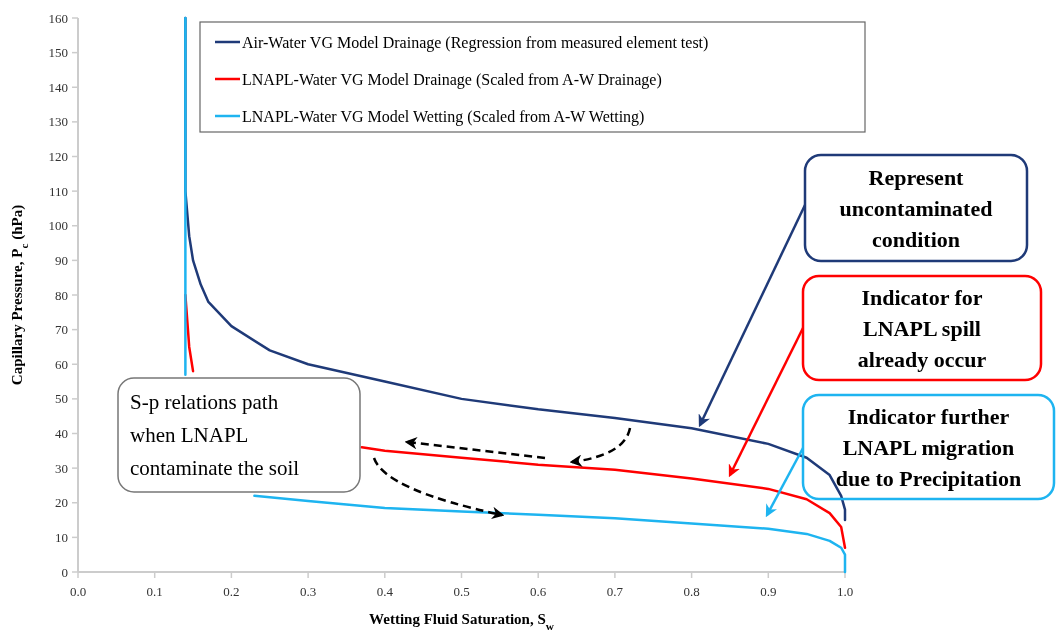 Image resolution: width=1057 pixels, height=631 pixels. I want to click on y-tick-label: 50, so click(61, 399).